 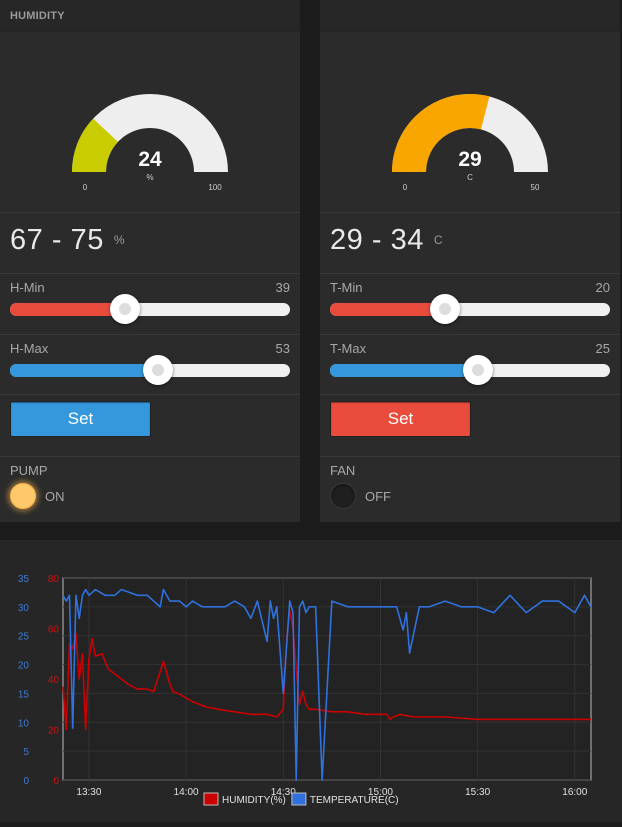 What do you see at coordinates (88, 792) in the screenshot?
I see `x-tick-label: 13:30` at bounding box center [88, 792].